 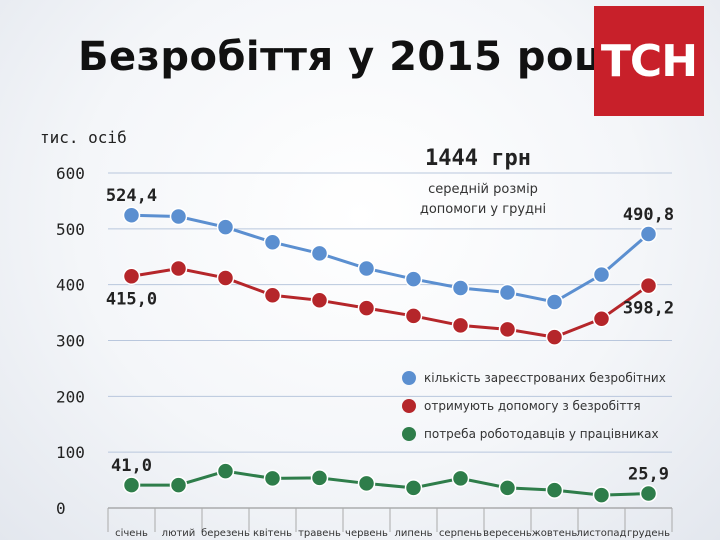 What do you see at coordinates (348, 57) in the screenshot?
I see `chart-title: Безробіття у 2015 році` at bounding box center [348, 57].